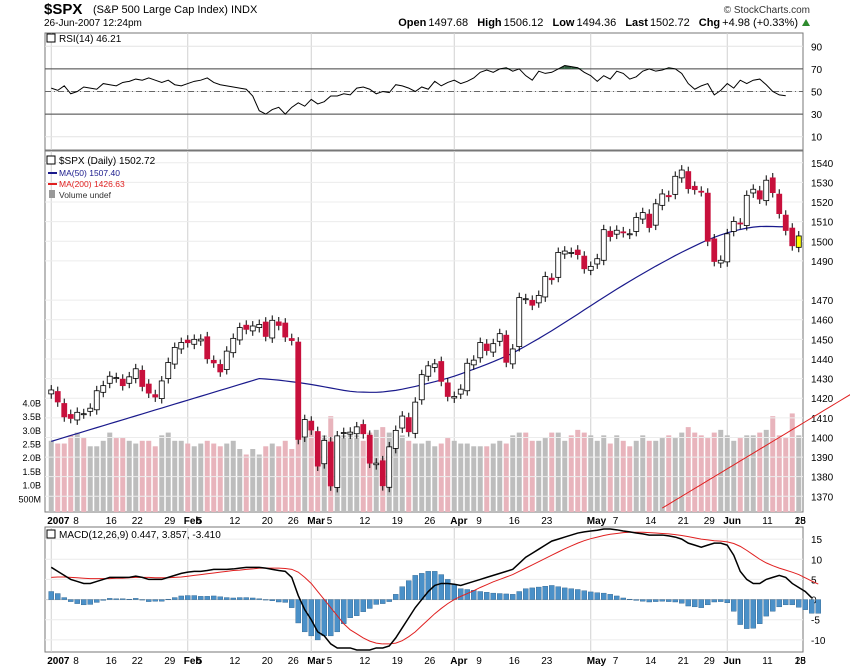  What do you see at coordinates (822, 262) in the screenshot?
I see `price-tick-label: 1490` at bounding box center [822, 262].